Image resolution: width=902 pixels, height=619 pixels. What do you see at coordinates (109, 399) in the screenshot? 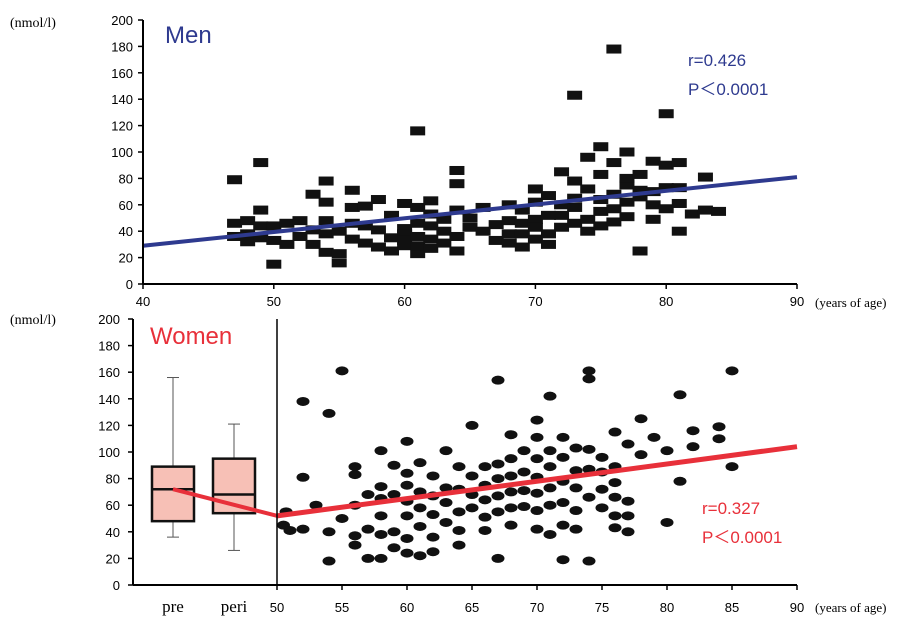
I see `women-y-tick-label: 140` at bounding box center [109, 399].